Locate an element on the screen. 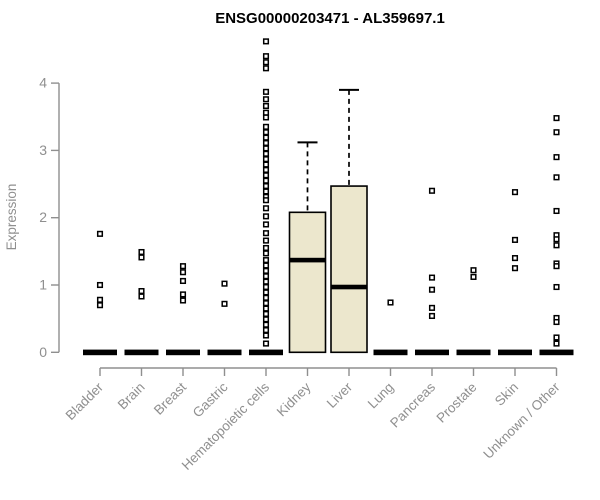  x-tick-label: Brain is located at coordinates (131, 396).